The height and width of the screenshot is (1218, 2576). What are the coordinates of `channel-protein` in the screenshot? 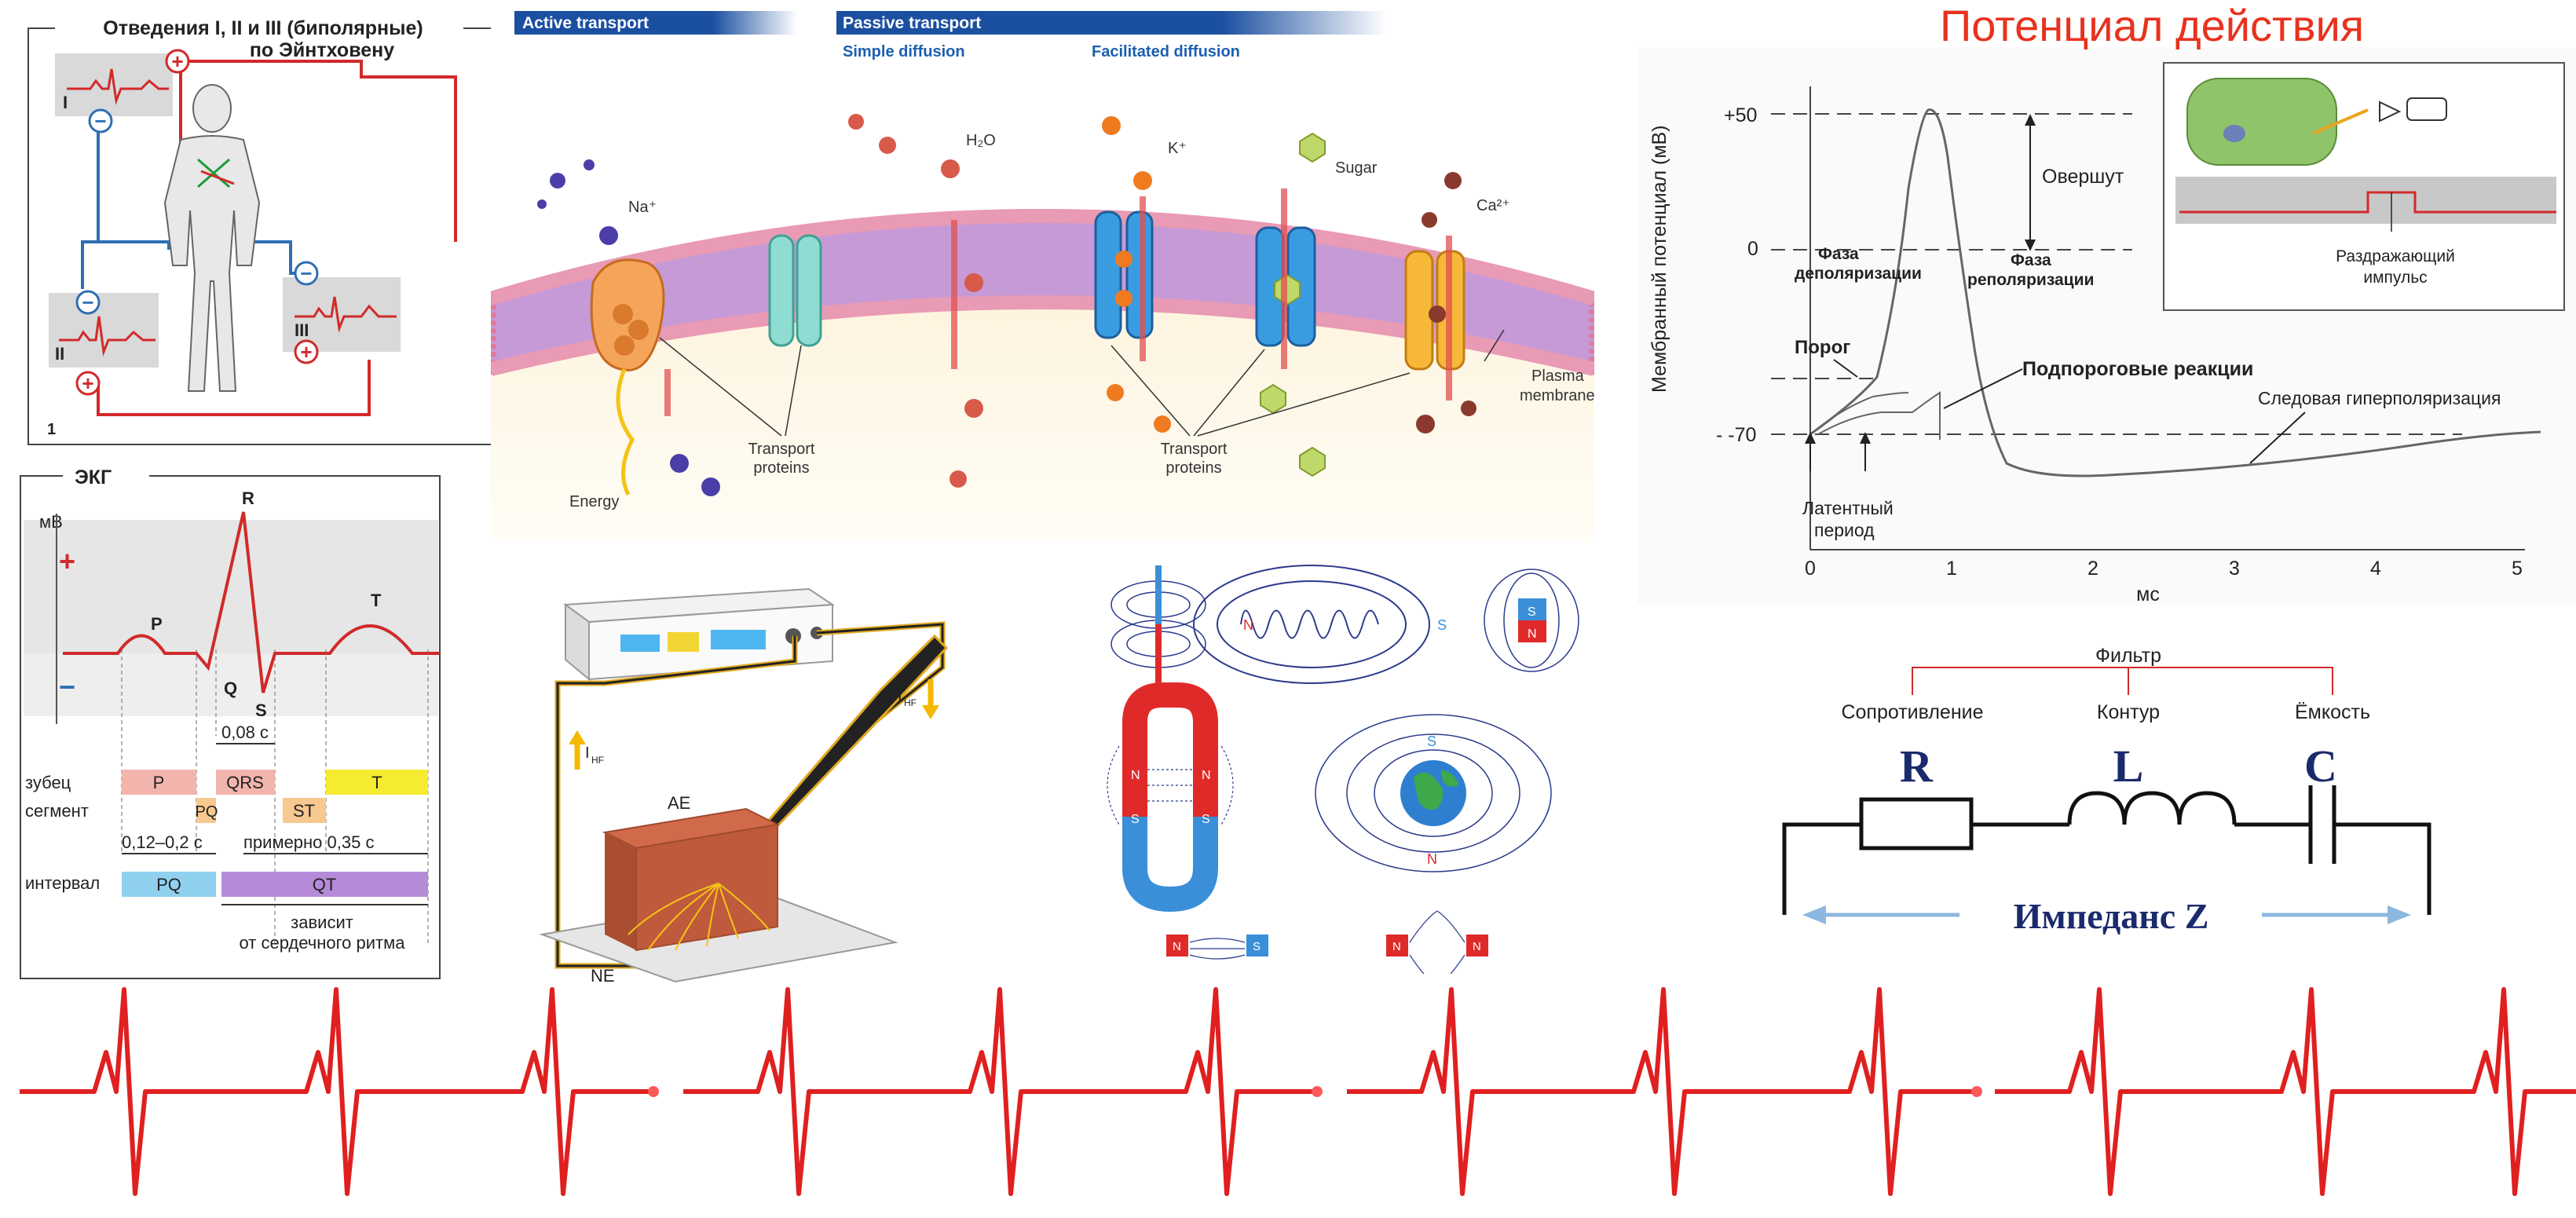 It's located at (795, 290).